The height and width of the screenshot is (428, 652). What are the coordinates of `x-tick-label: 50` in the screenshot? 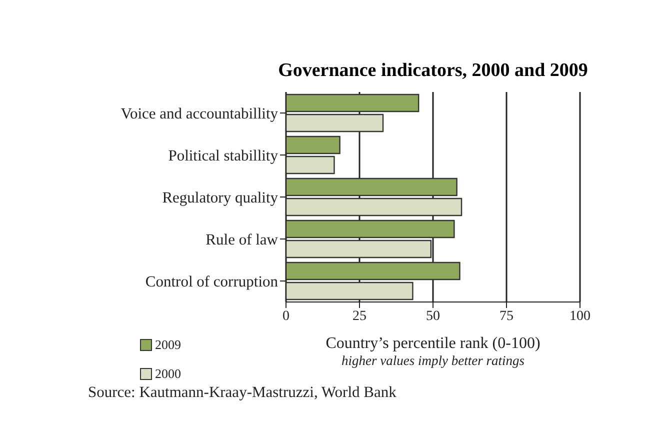 It's located at (433, 316).